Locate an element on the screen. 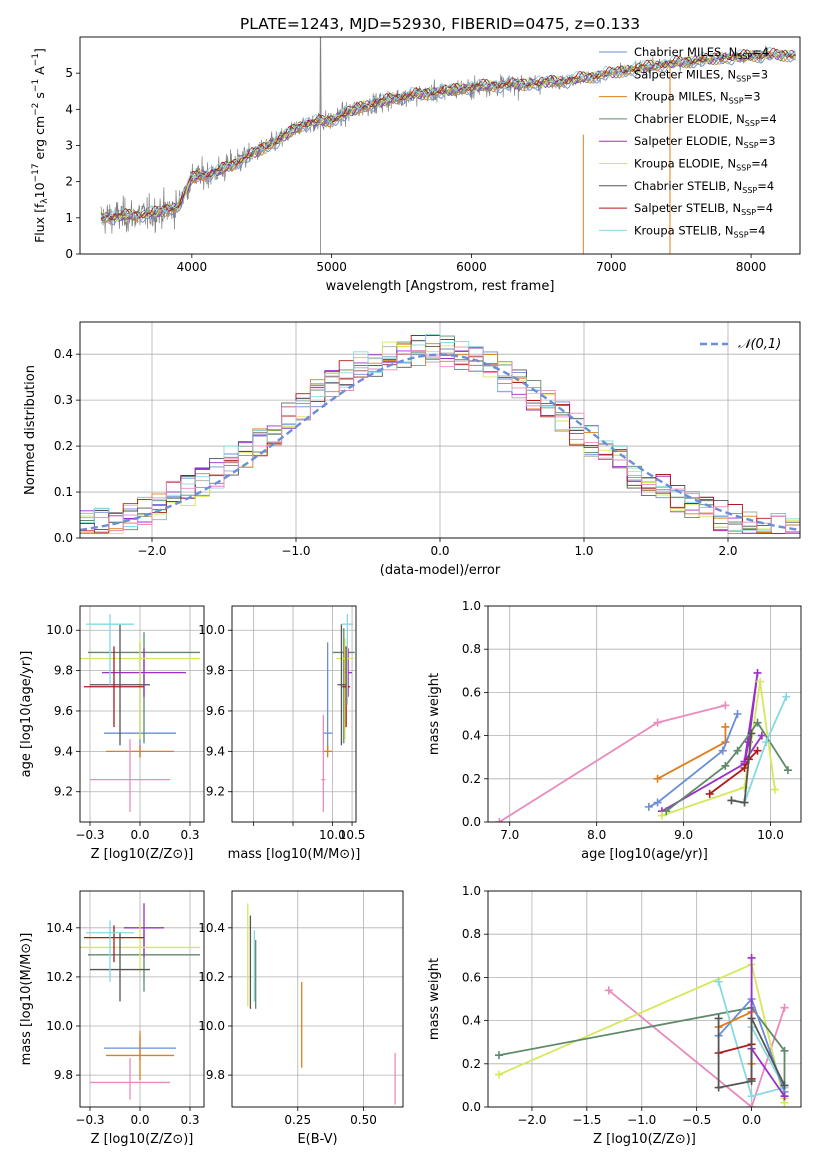  y-tick-label: 0 is located at coordinates (69, 254).